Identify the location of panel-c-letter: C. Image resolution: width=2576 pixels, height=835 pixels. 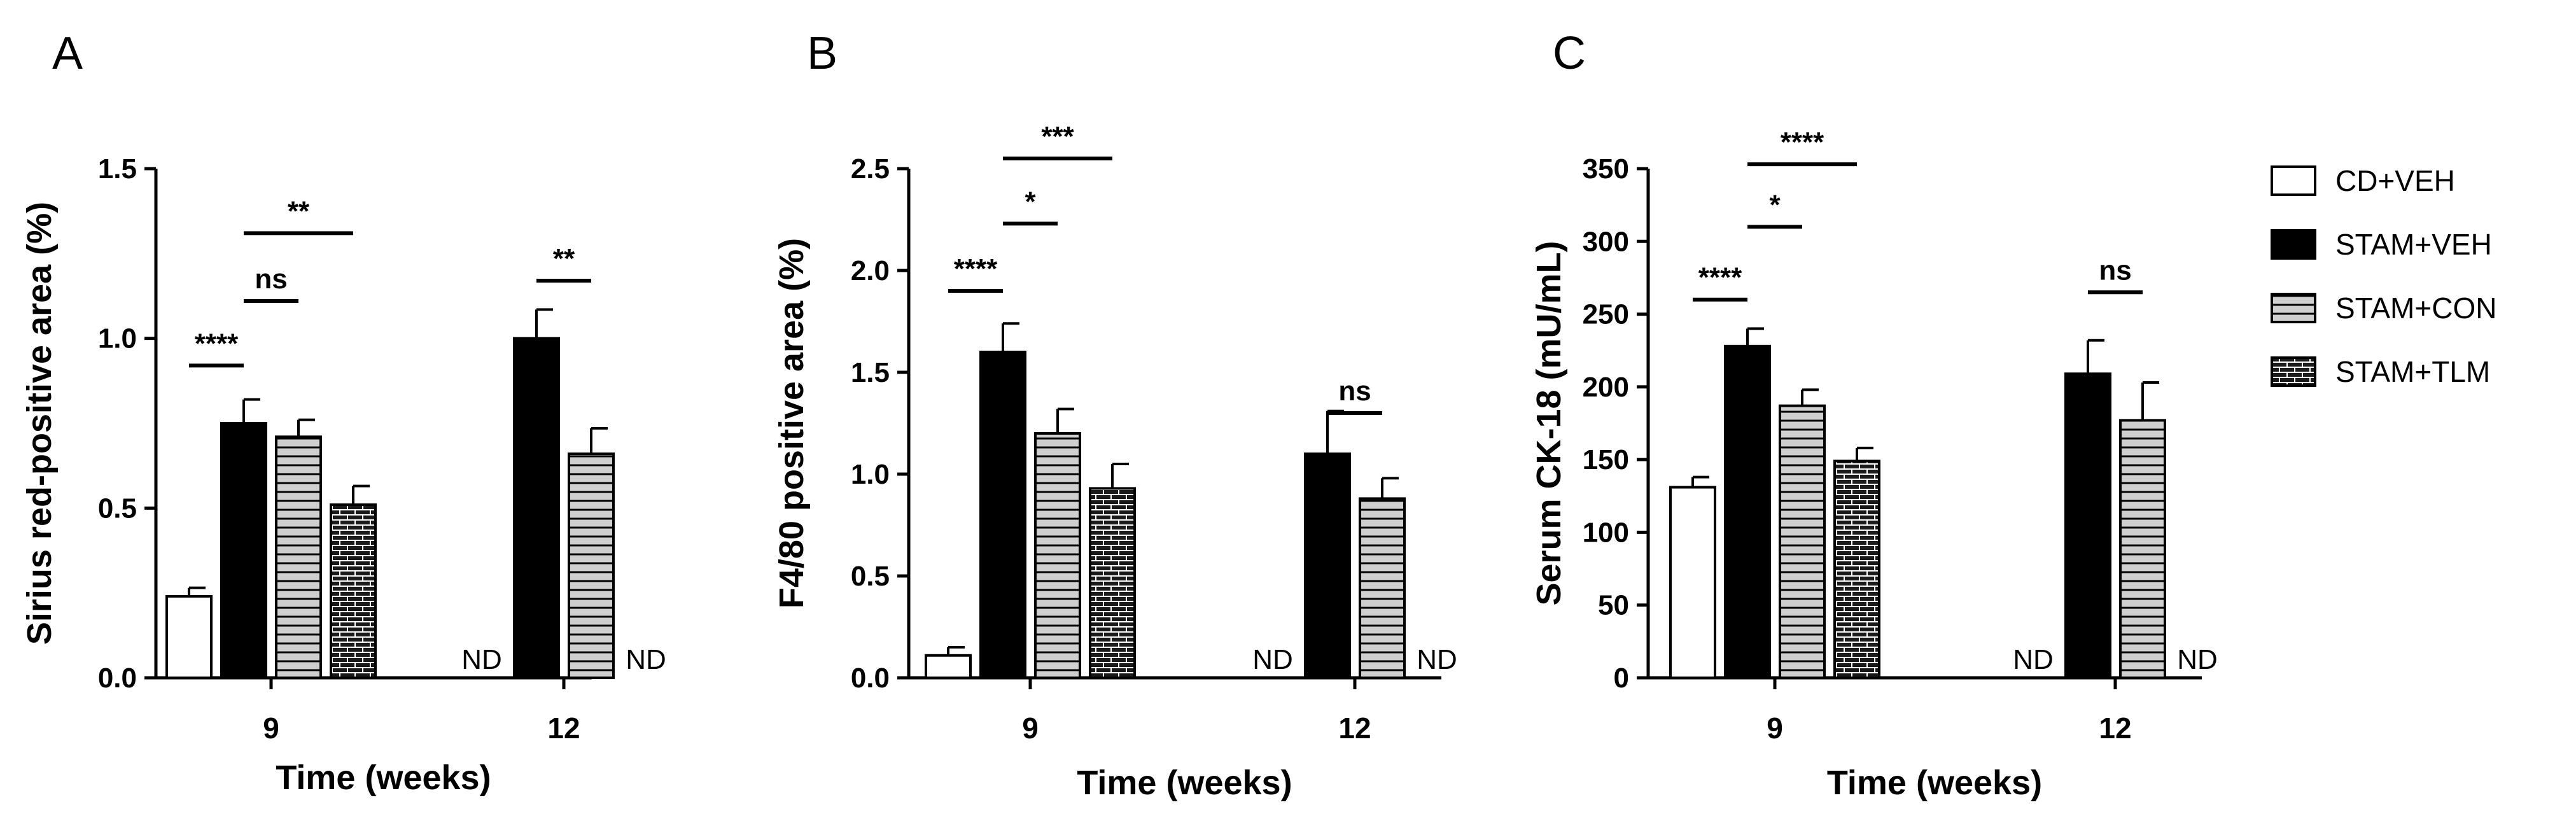
(1569, 53).